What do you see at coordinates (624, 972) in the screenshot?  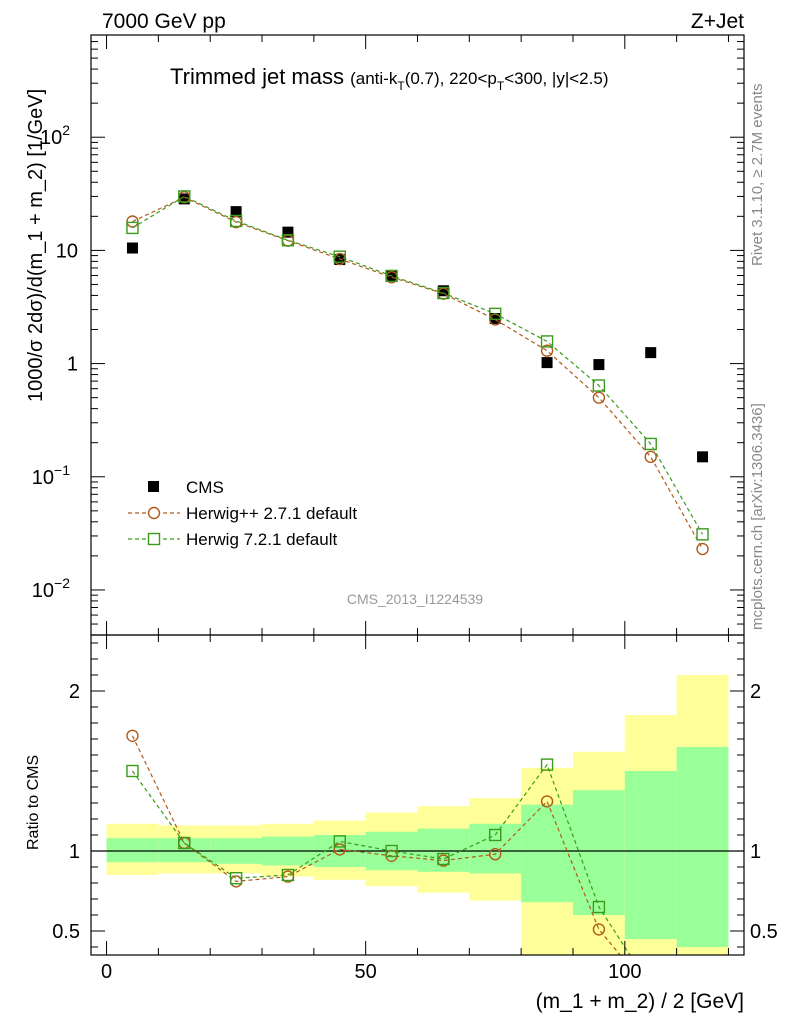 I see `x-tick-label: 100` at bounding box center [624, 972].